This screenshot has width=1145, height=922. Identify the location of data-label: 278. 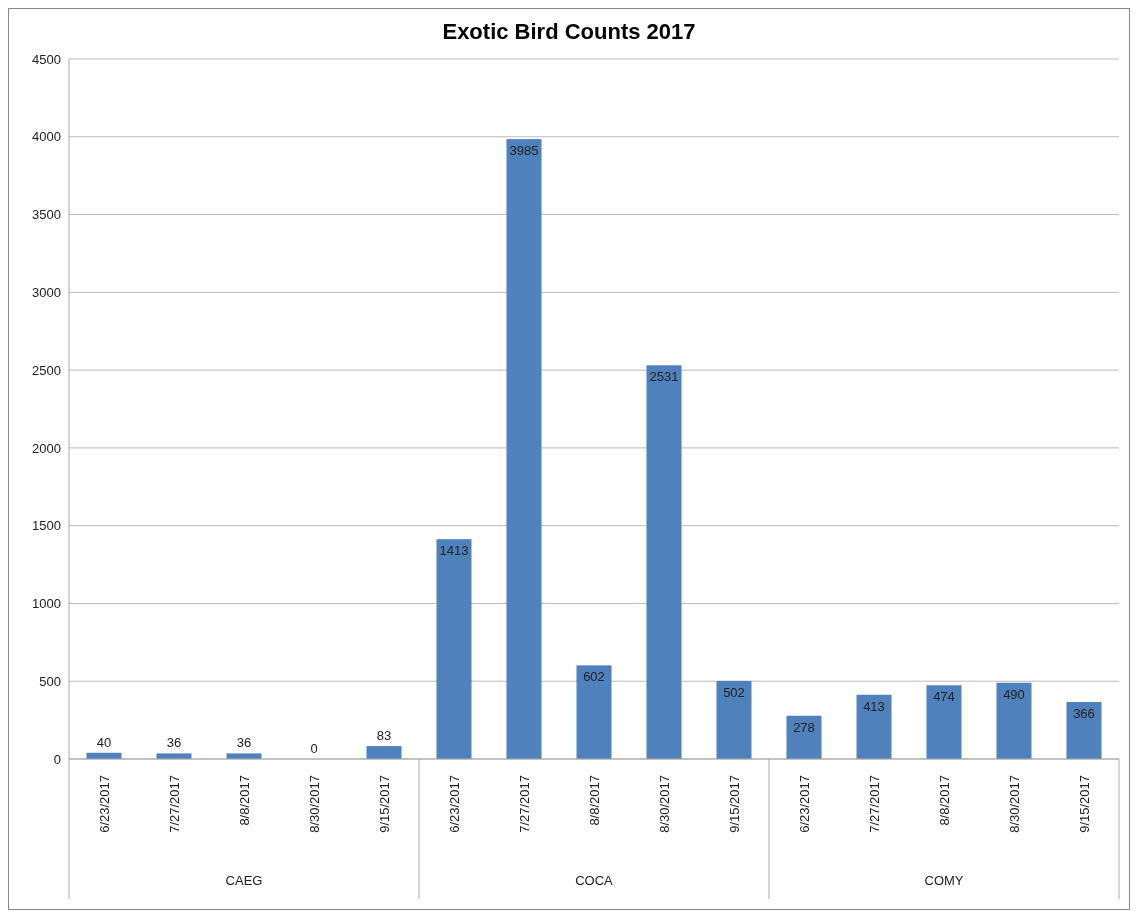
(804, 727).